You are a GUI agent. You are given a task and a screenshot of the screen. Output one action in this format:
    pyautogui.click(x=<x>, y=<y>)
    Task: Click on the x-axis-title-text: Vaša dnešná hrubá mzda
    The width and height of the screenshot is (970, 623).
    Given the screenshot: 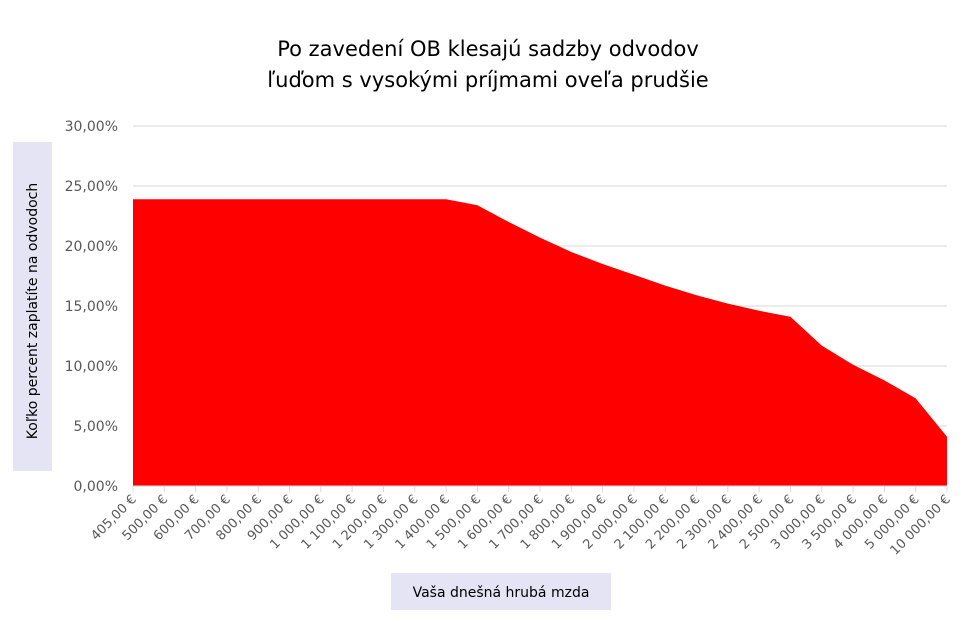 What is the action you would take?
    pyautogui.click(x=501, y=593)
    